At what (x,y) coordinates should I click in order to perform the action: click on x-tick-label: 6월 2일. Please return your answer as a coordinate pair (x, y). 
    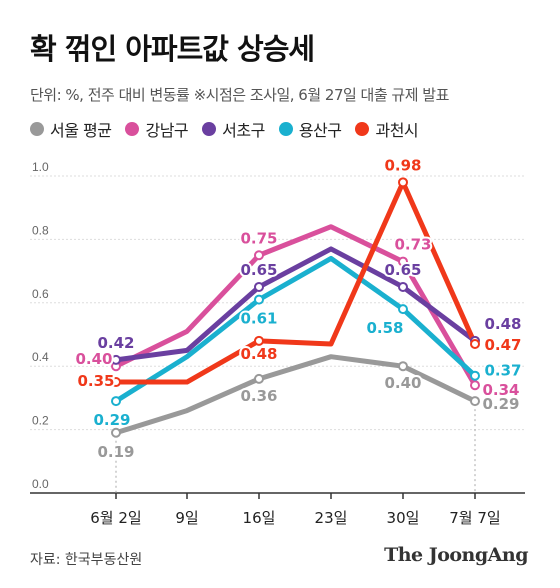
    Looking at the image, I should click on (115, 518).